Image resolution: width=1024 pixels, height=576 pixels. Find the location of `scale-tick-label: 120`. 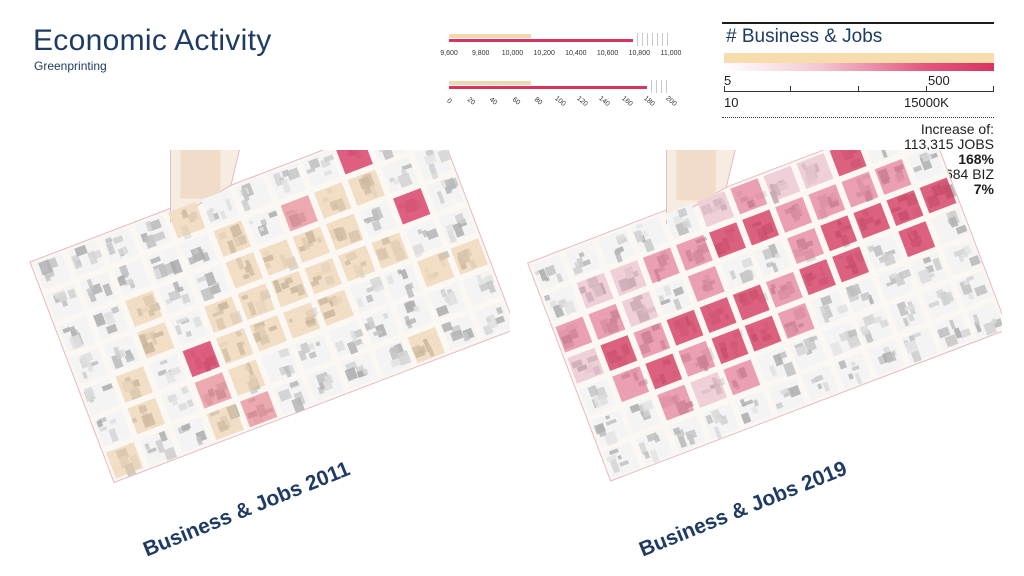

scale-tick-label: 120 is located at coordinates (582, 101).